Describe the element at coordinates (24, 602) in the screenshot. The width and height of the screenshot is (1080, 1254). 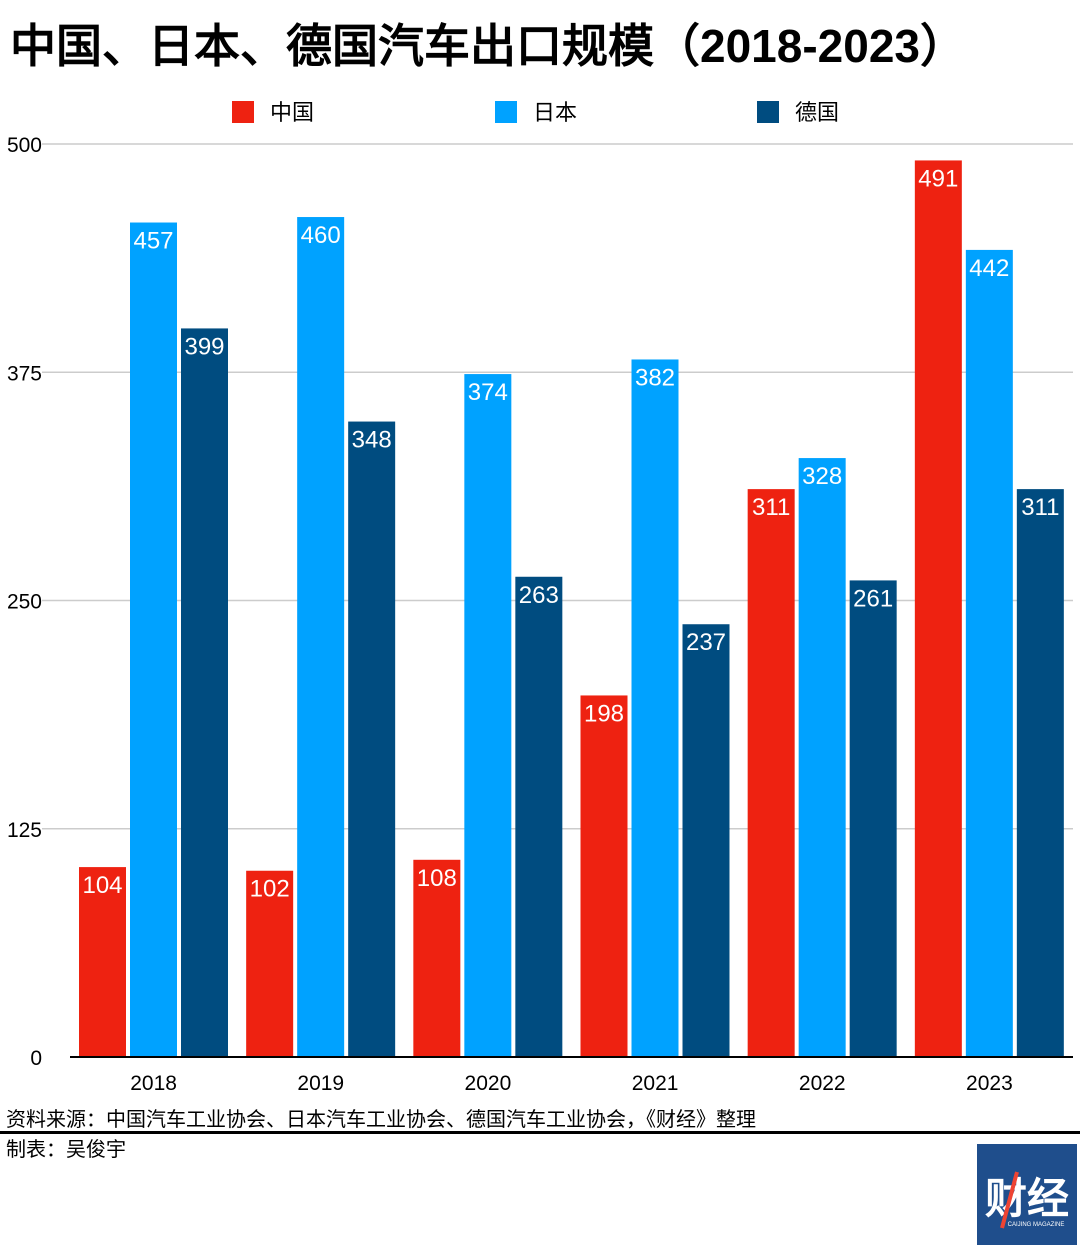
I see `y-tick-label: 250` at that location.